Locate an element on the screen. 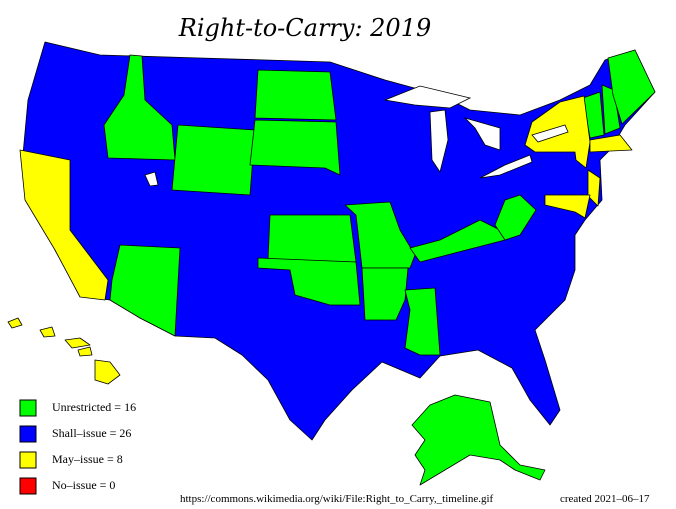 This screenshot has height=509, width=676. south-dakota is located at coordinates (295, 147).